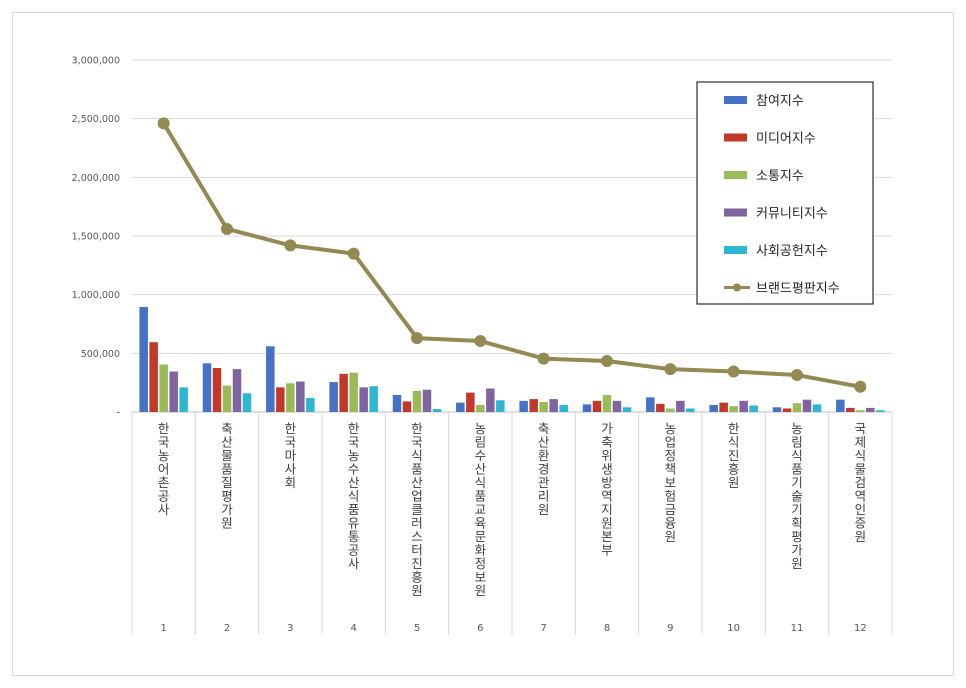 The width and height of the screenshot is (966, 688). Describe the element at coordinates (480, 628) in the screenshot. I see `category-index-label: 6` at that location.